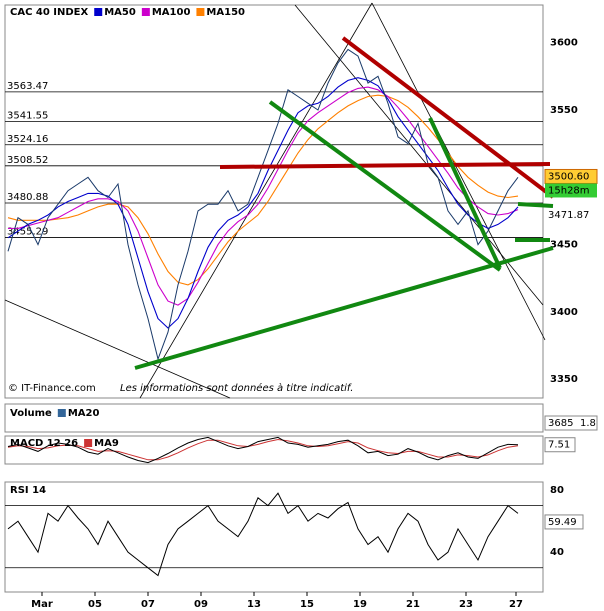 This screenshot has height=611, width=604. Describe the element at coordinates (27, 139) in the screenshot. I see `level-label: 3524.16` at that location.